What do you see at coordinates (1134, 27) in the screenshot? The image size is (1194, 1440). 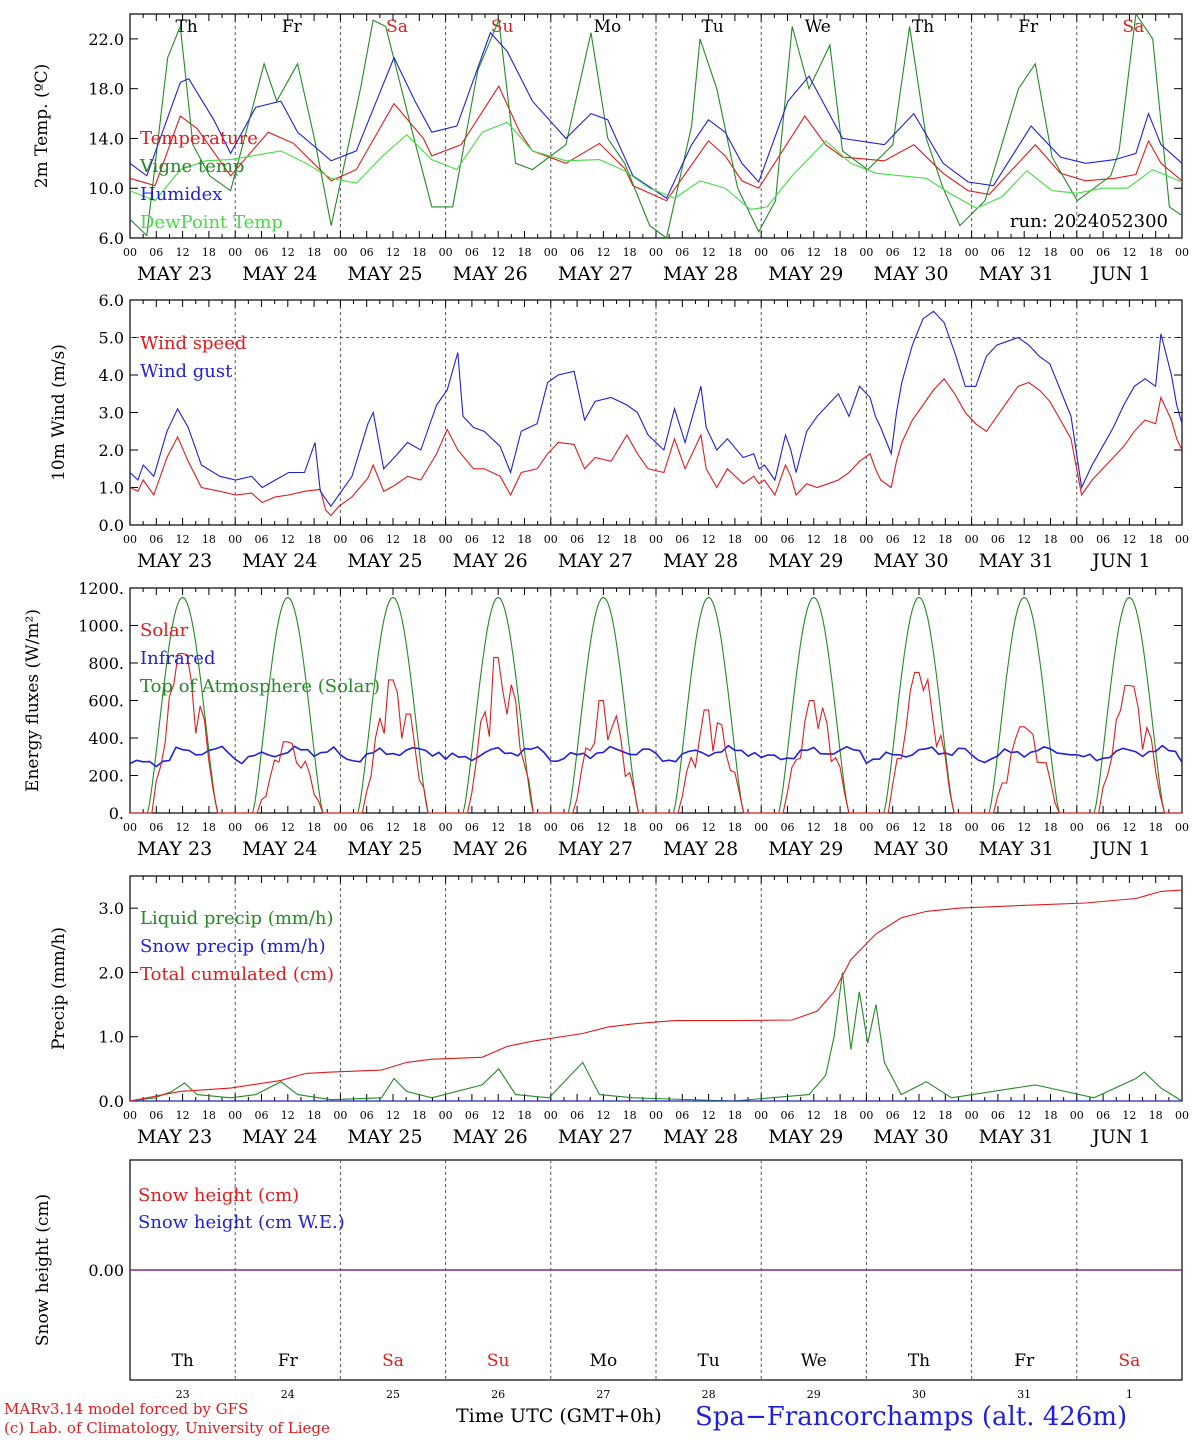 I see `weekday-label: Sa` at bounding box center [1134, 27].